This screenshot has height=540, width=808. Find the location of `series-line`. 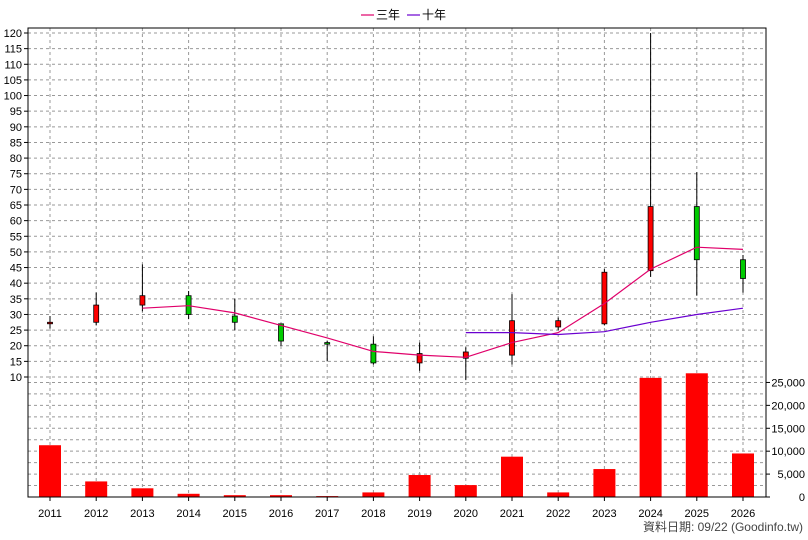

series-line is located at coordinates (604, 321).